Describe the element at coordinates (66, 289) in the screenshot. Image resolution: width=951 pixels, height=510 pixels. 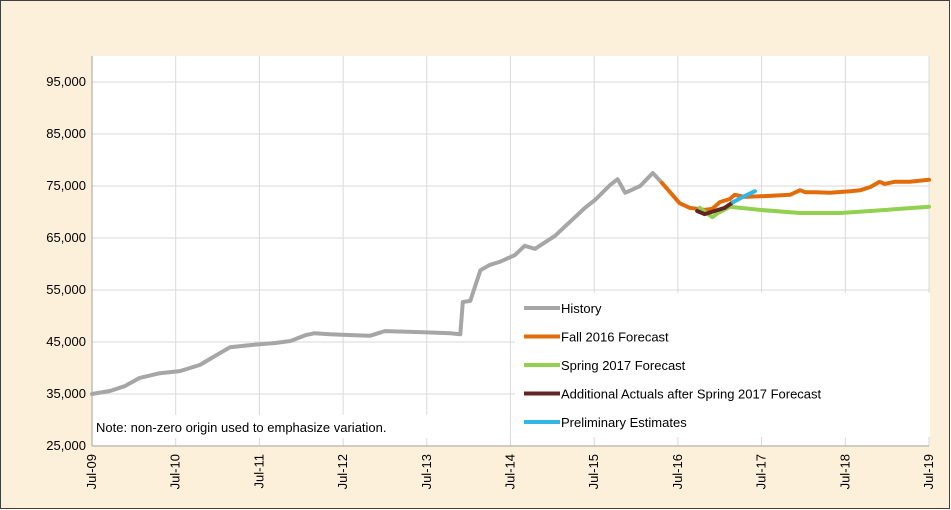
I see `y-tick-label: 55,000` at that location.